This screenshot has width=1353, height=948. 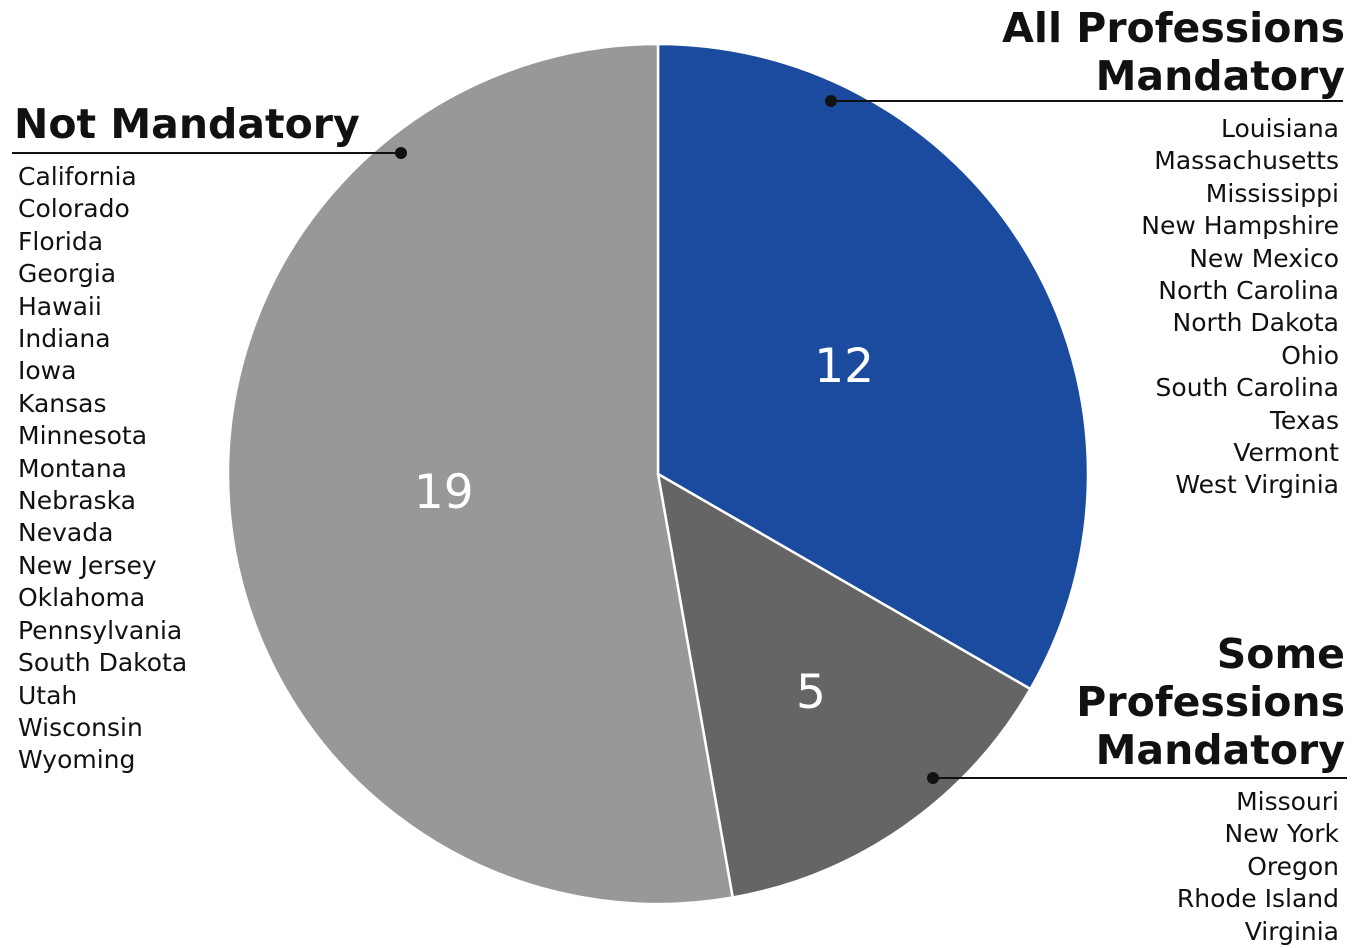 I want to click on state-list-item: Ohio, so click(x=1310, y=355).